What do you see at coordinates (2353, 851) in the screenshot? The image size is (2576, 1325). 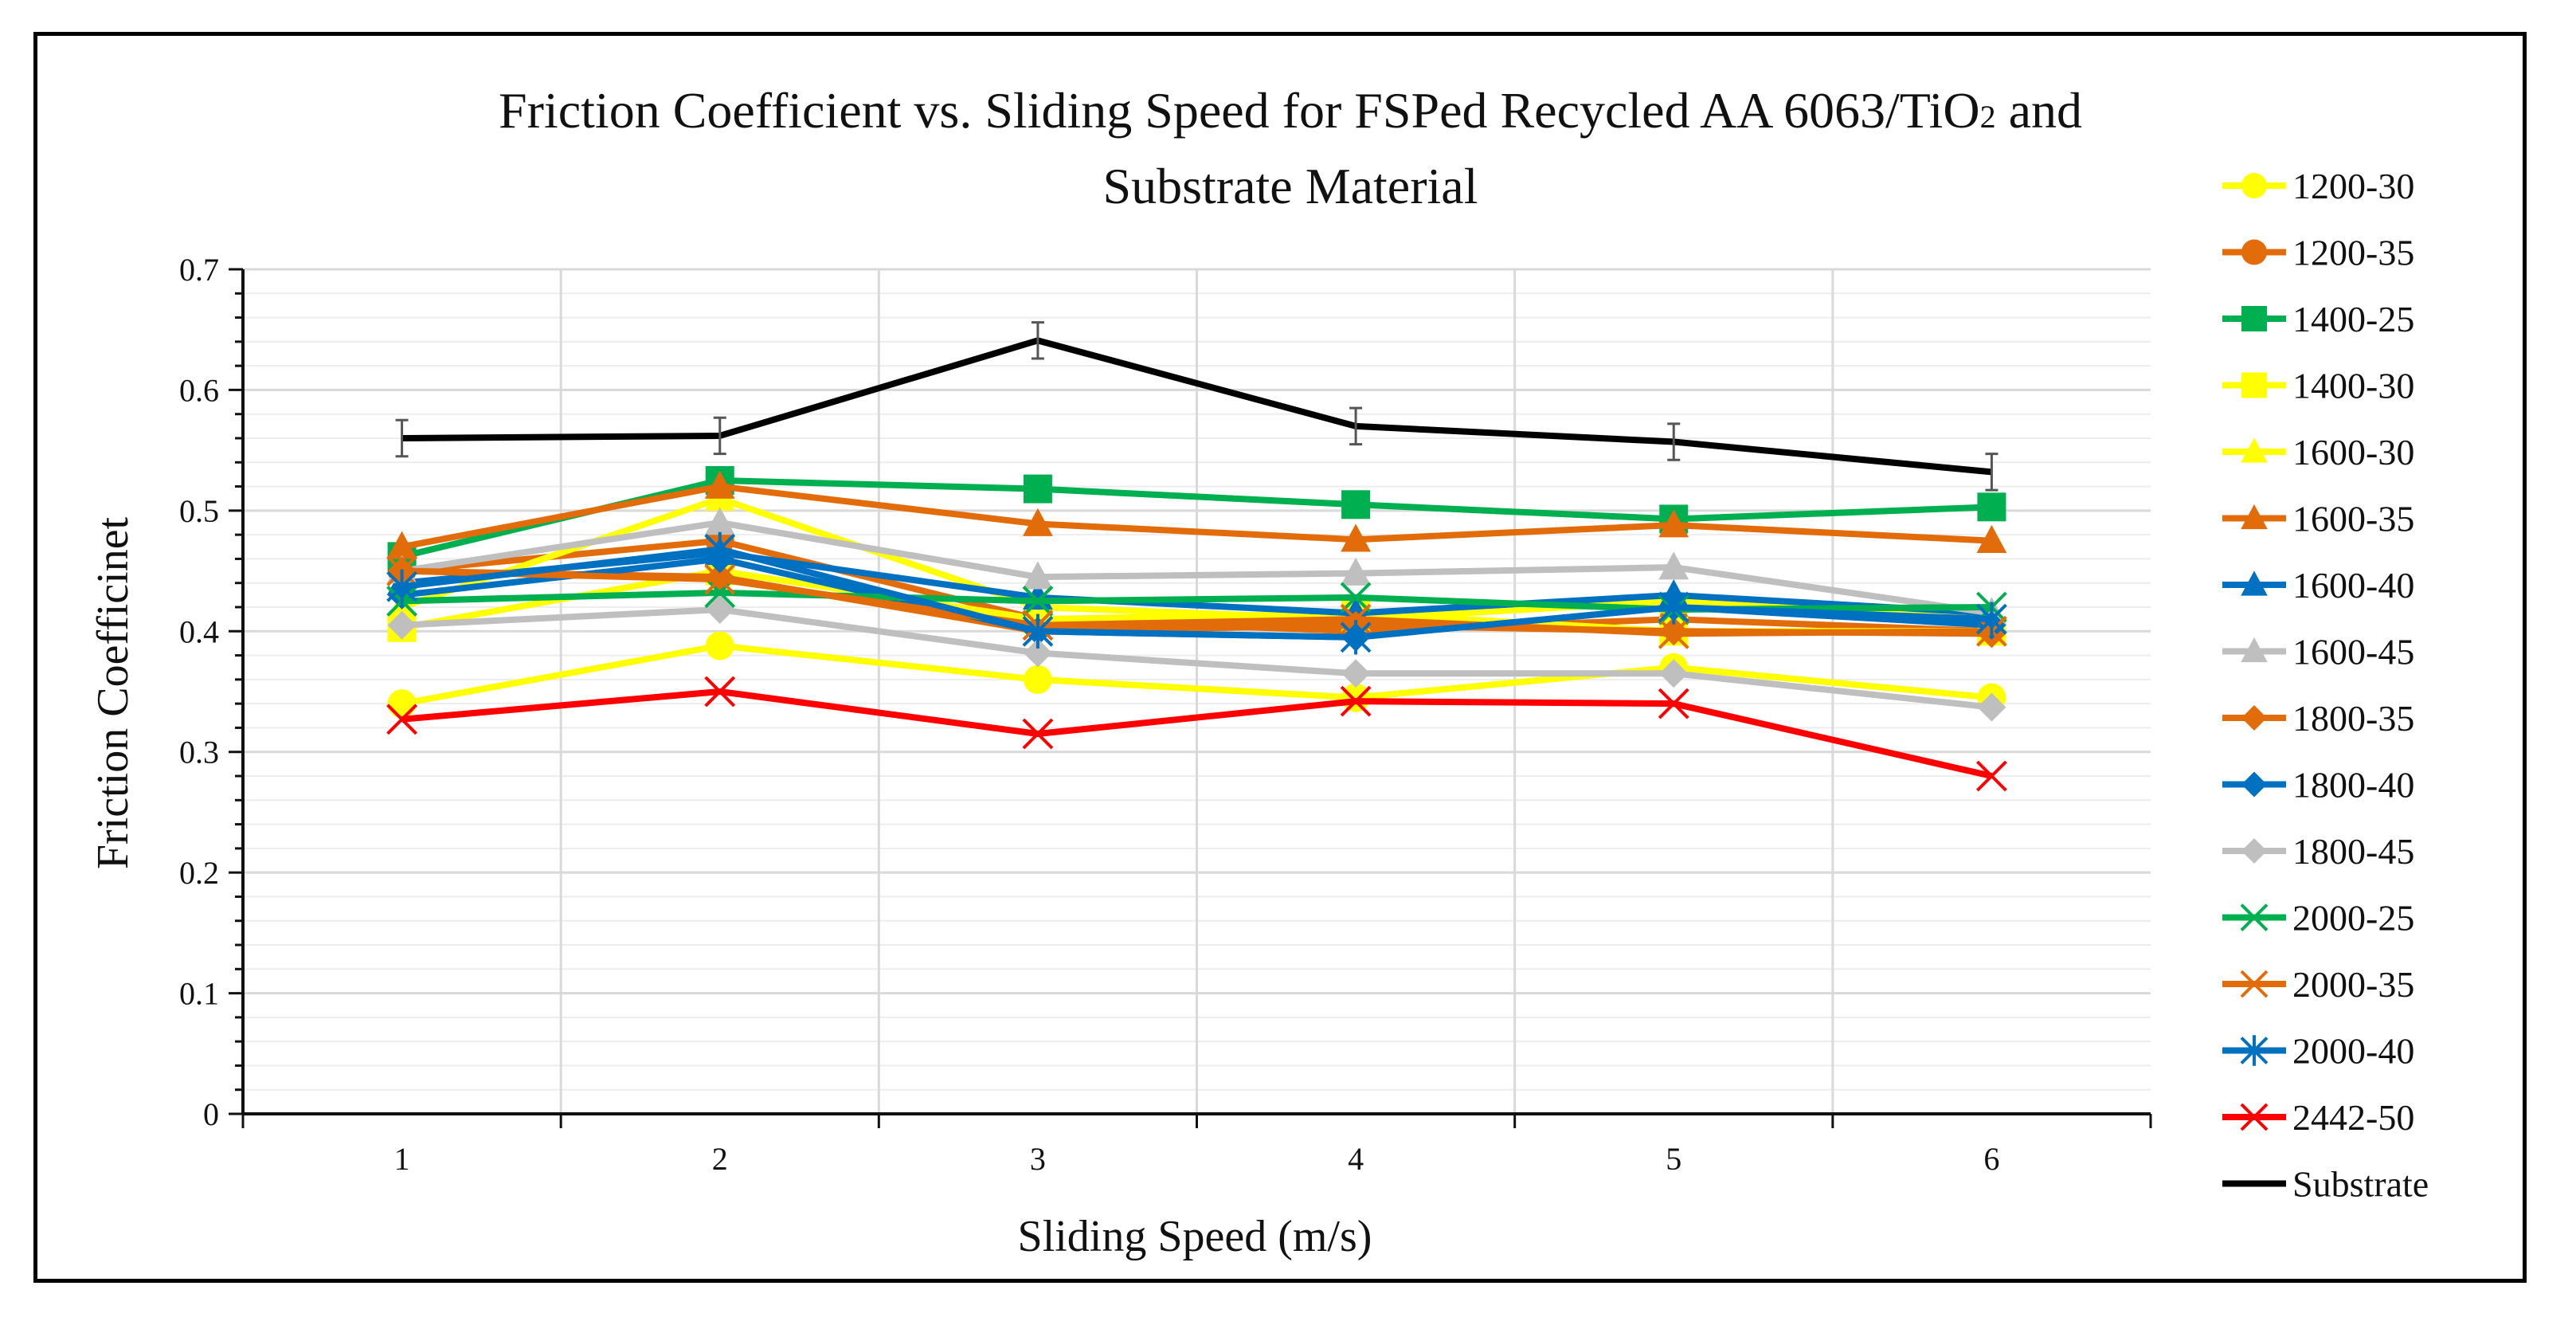 I see `legend-label: 1800-45` at bounding box center [2353, 851].